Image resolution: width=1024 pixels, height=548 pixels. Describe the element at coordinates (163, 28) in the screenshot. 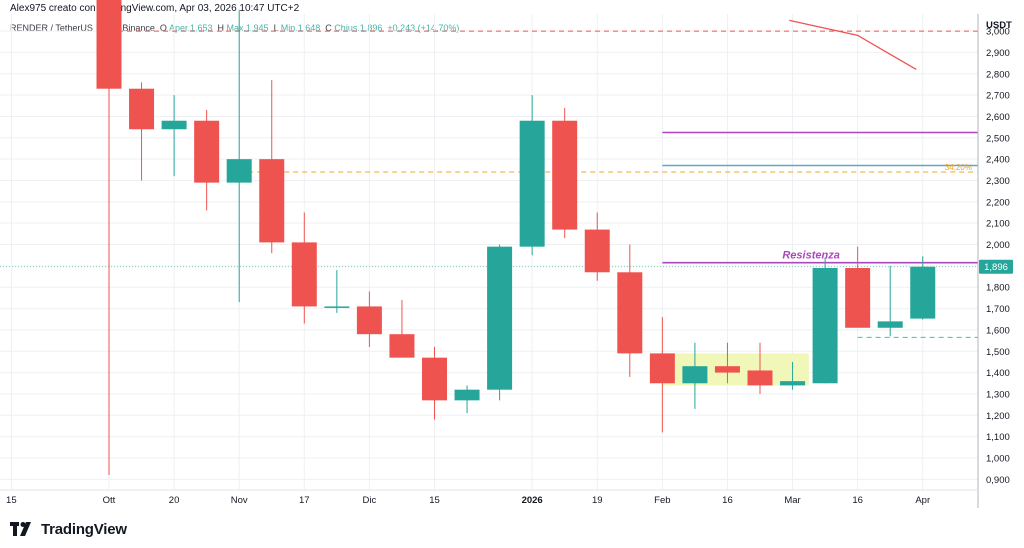

I see `legend-open-label: O` at that location.